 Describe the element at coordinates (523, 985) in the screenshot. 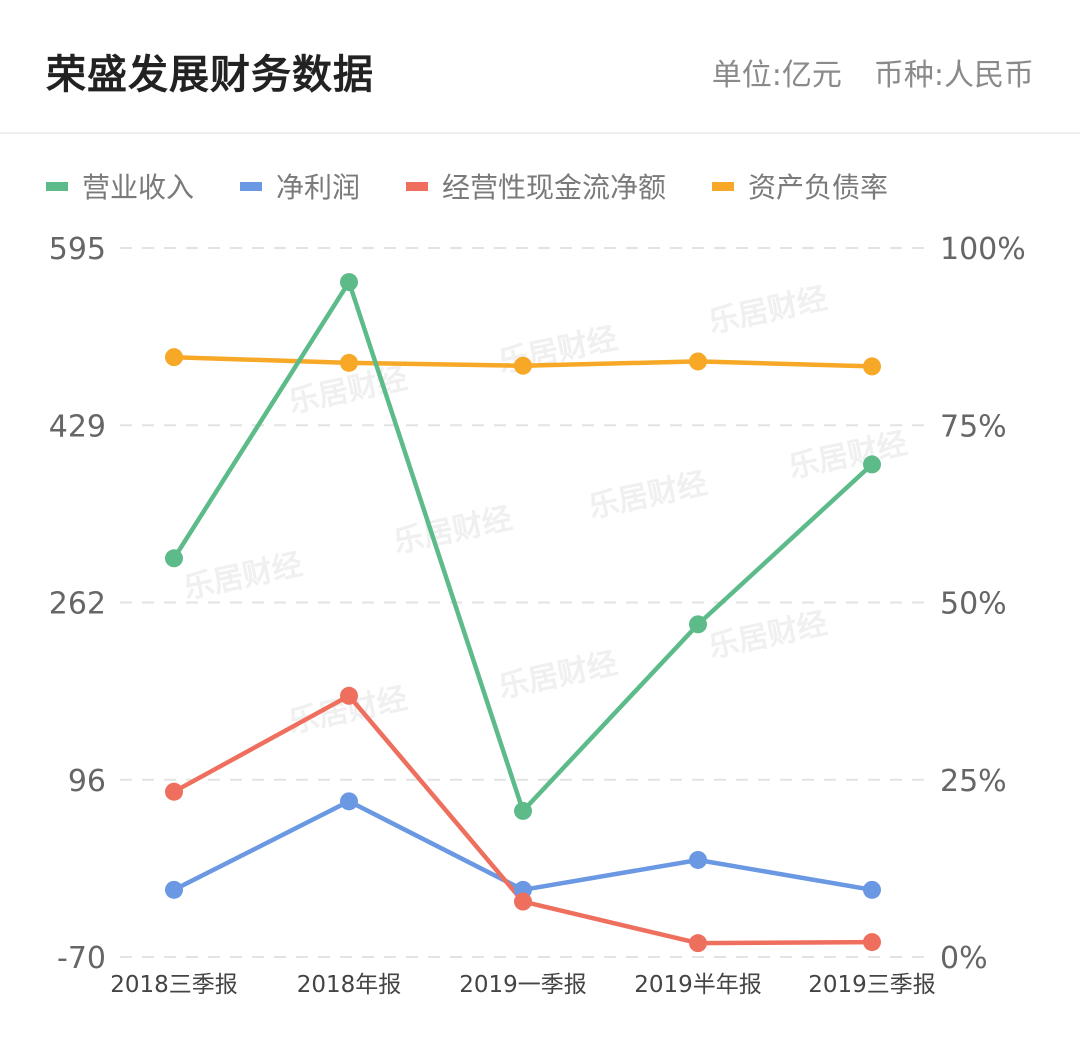

I see `x-axis-tick: 2019一季报` at that location.